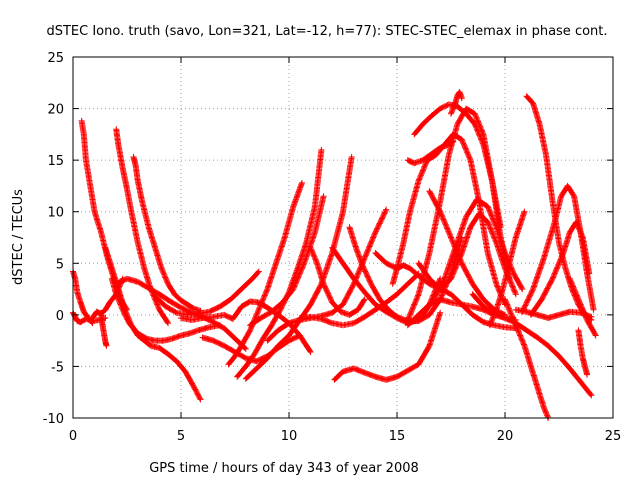 This screenshot has width=640, height=480. I want to click on y-tick-label: 10, so click(55, 213).